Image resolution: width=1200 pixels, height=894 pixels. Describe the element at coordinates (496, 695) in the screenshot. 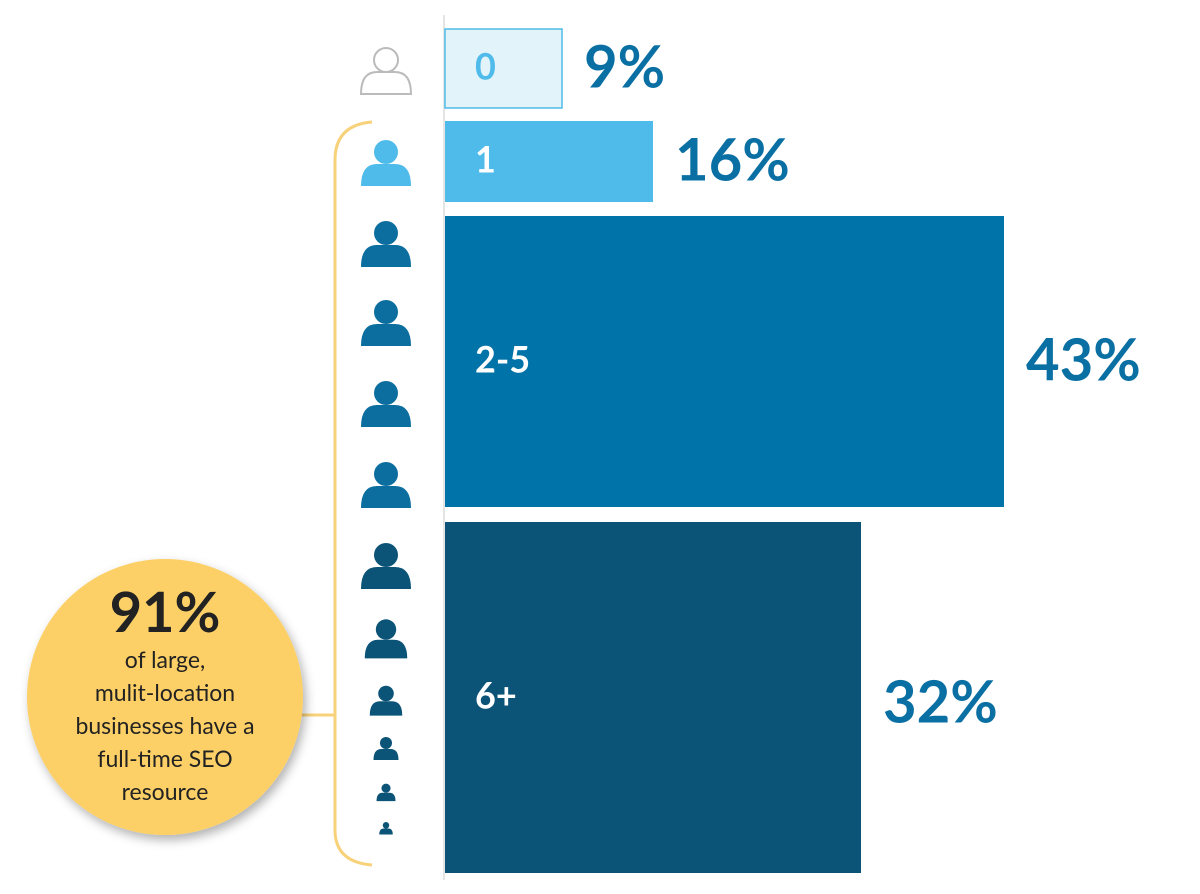

I see `bar-label: 6+` at that location.